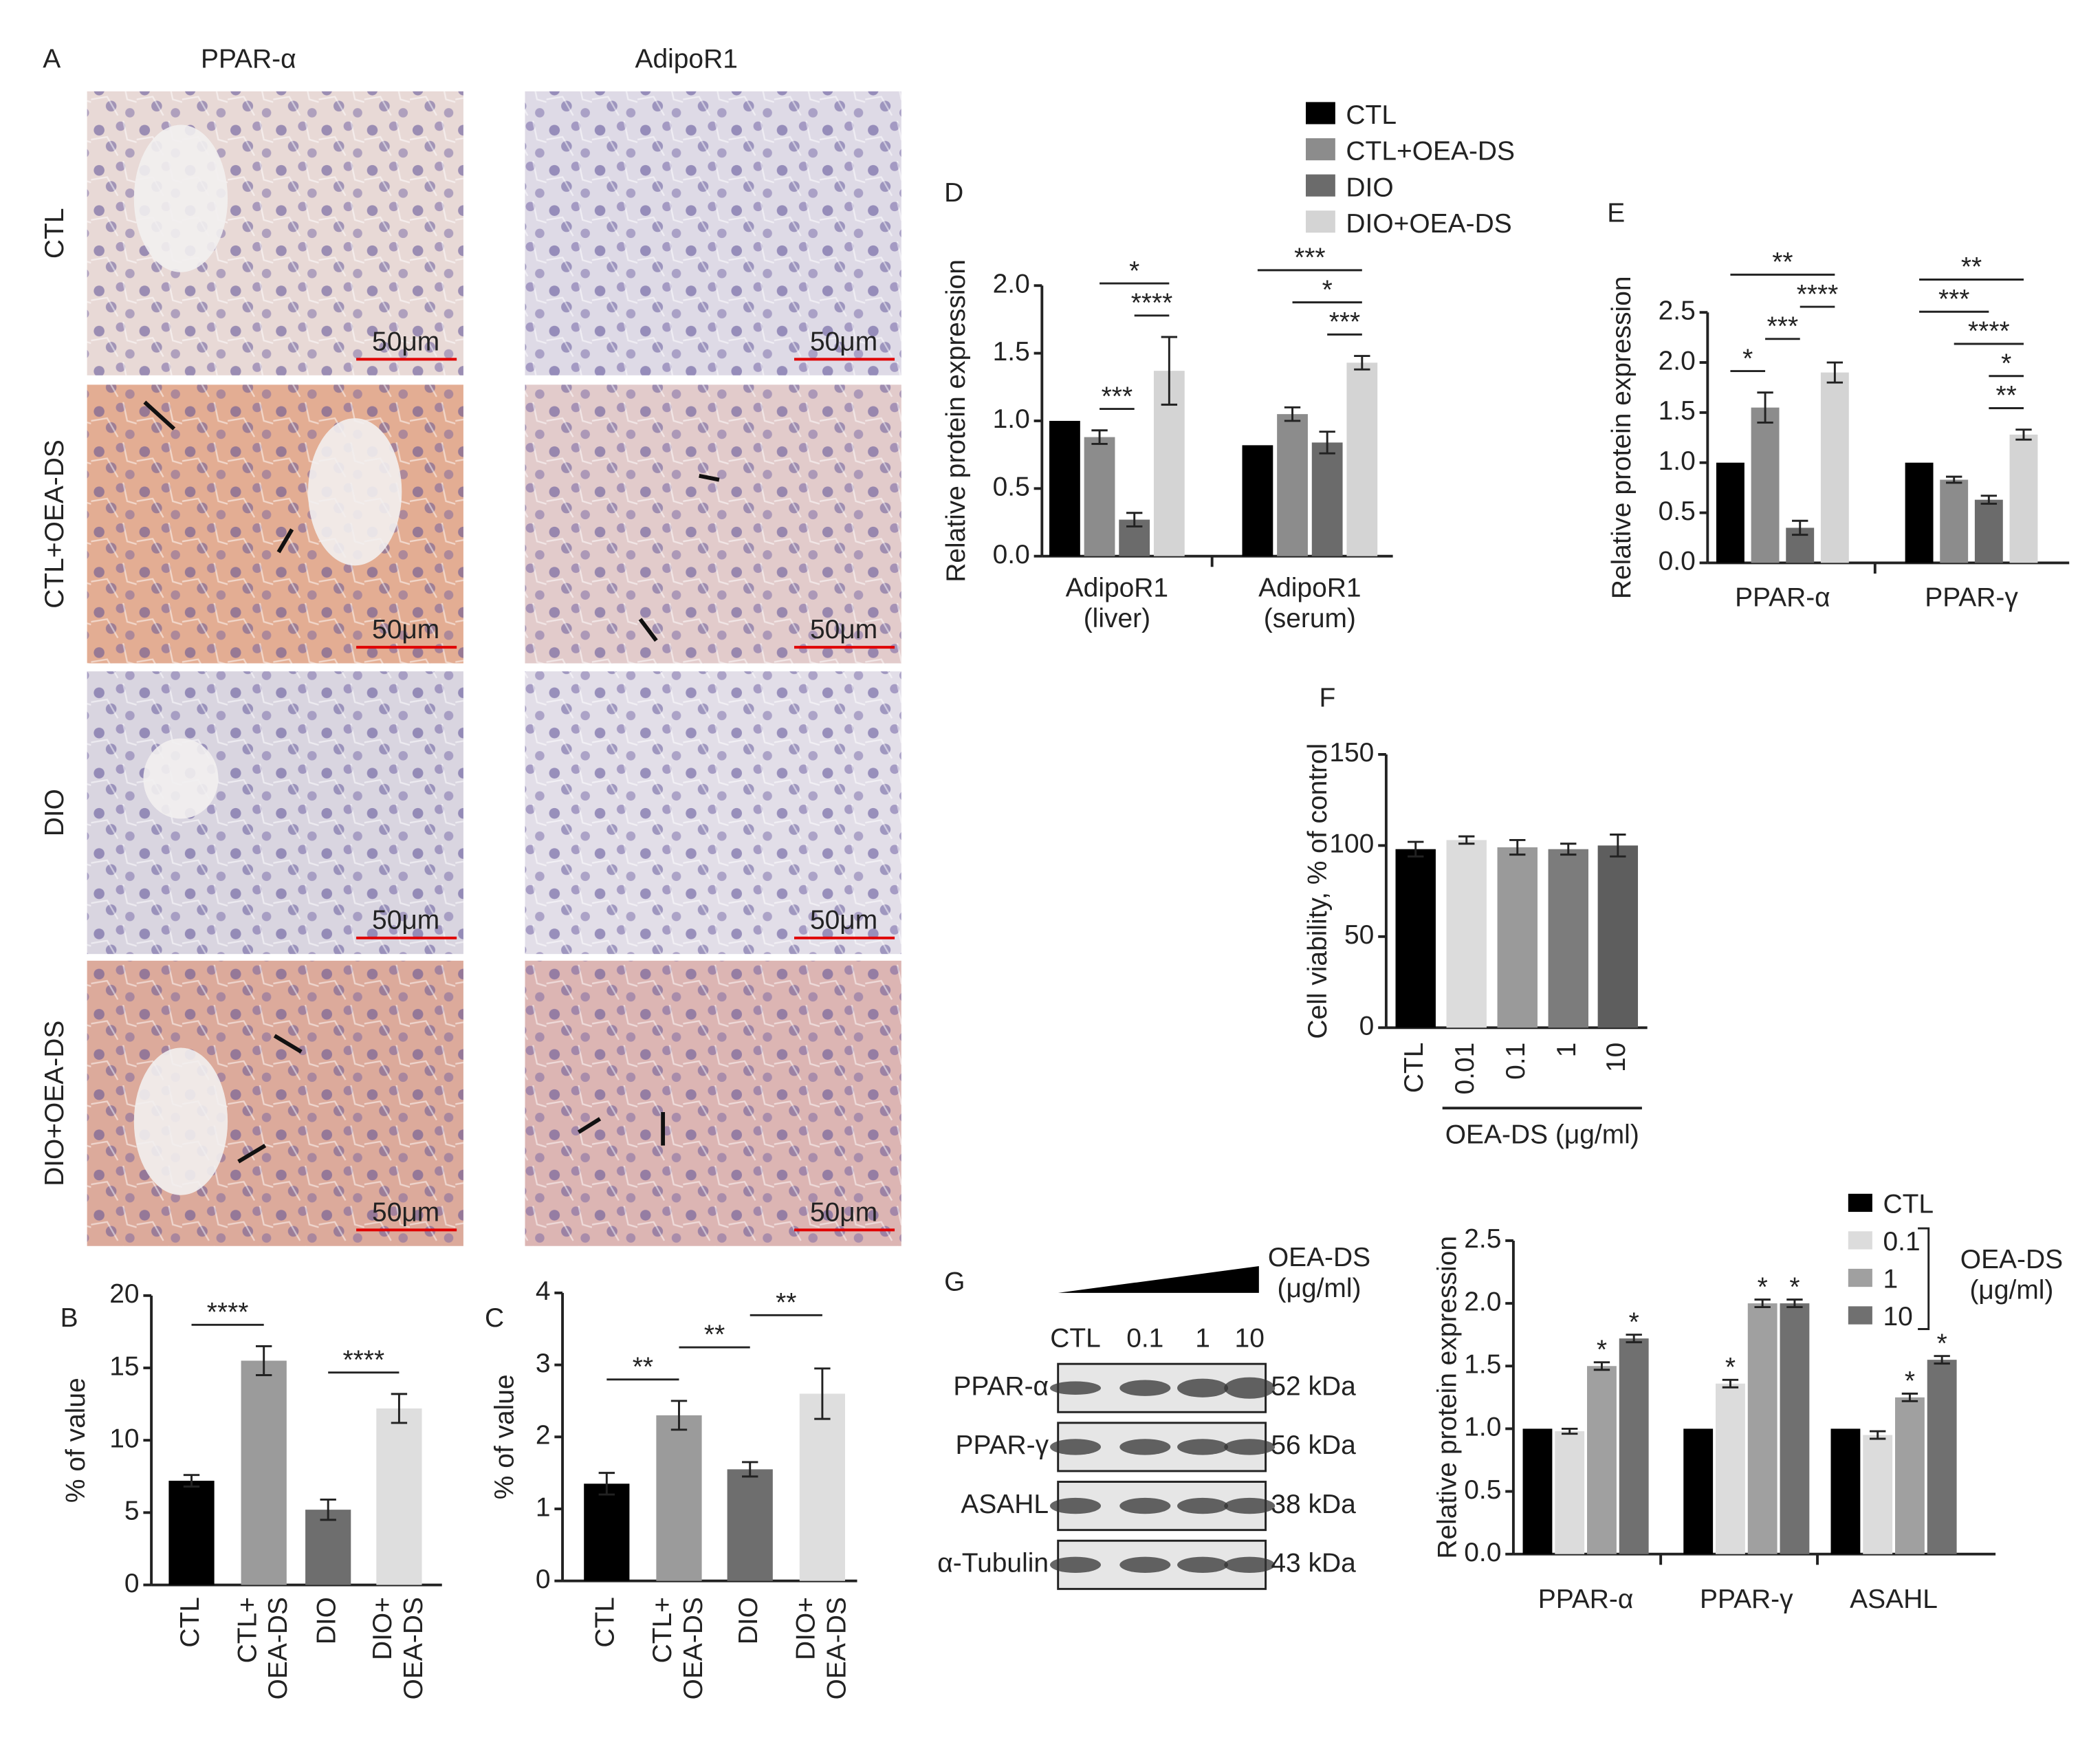 The height and width of the screenshot is (1762, 2100). Describe the element at coordinates (543, 1435) in the screenshot. I see `y-tick-label: 2` at that location.